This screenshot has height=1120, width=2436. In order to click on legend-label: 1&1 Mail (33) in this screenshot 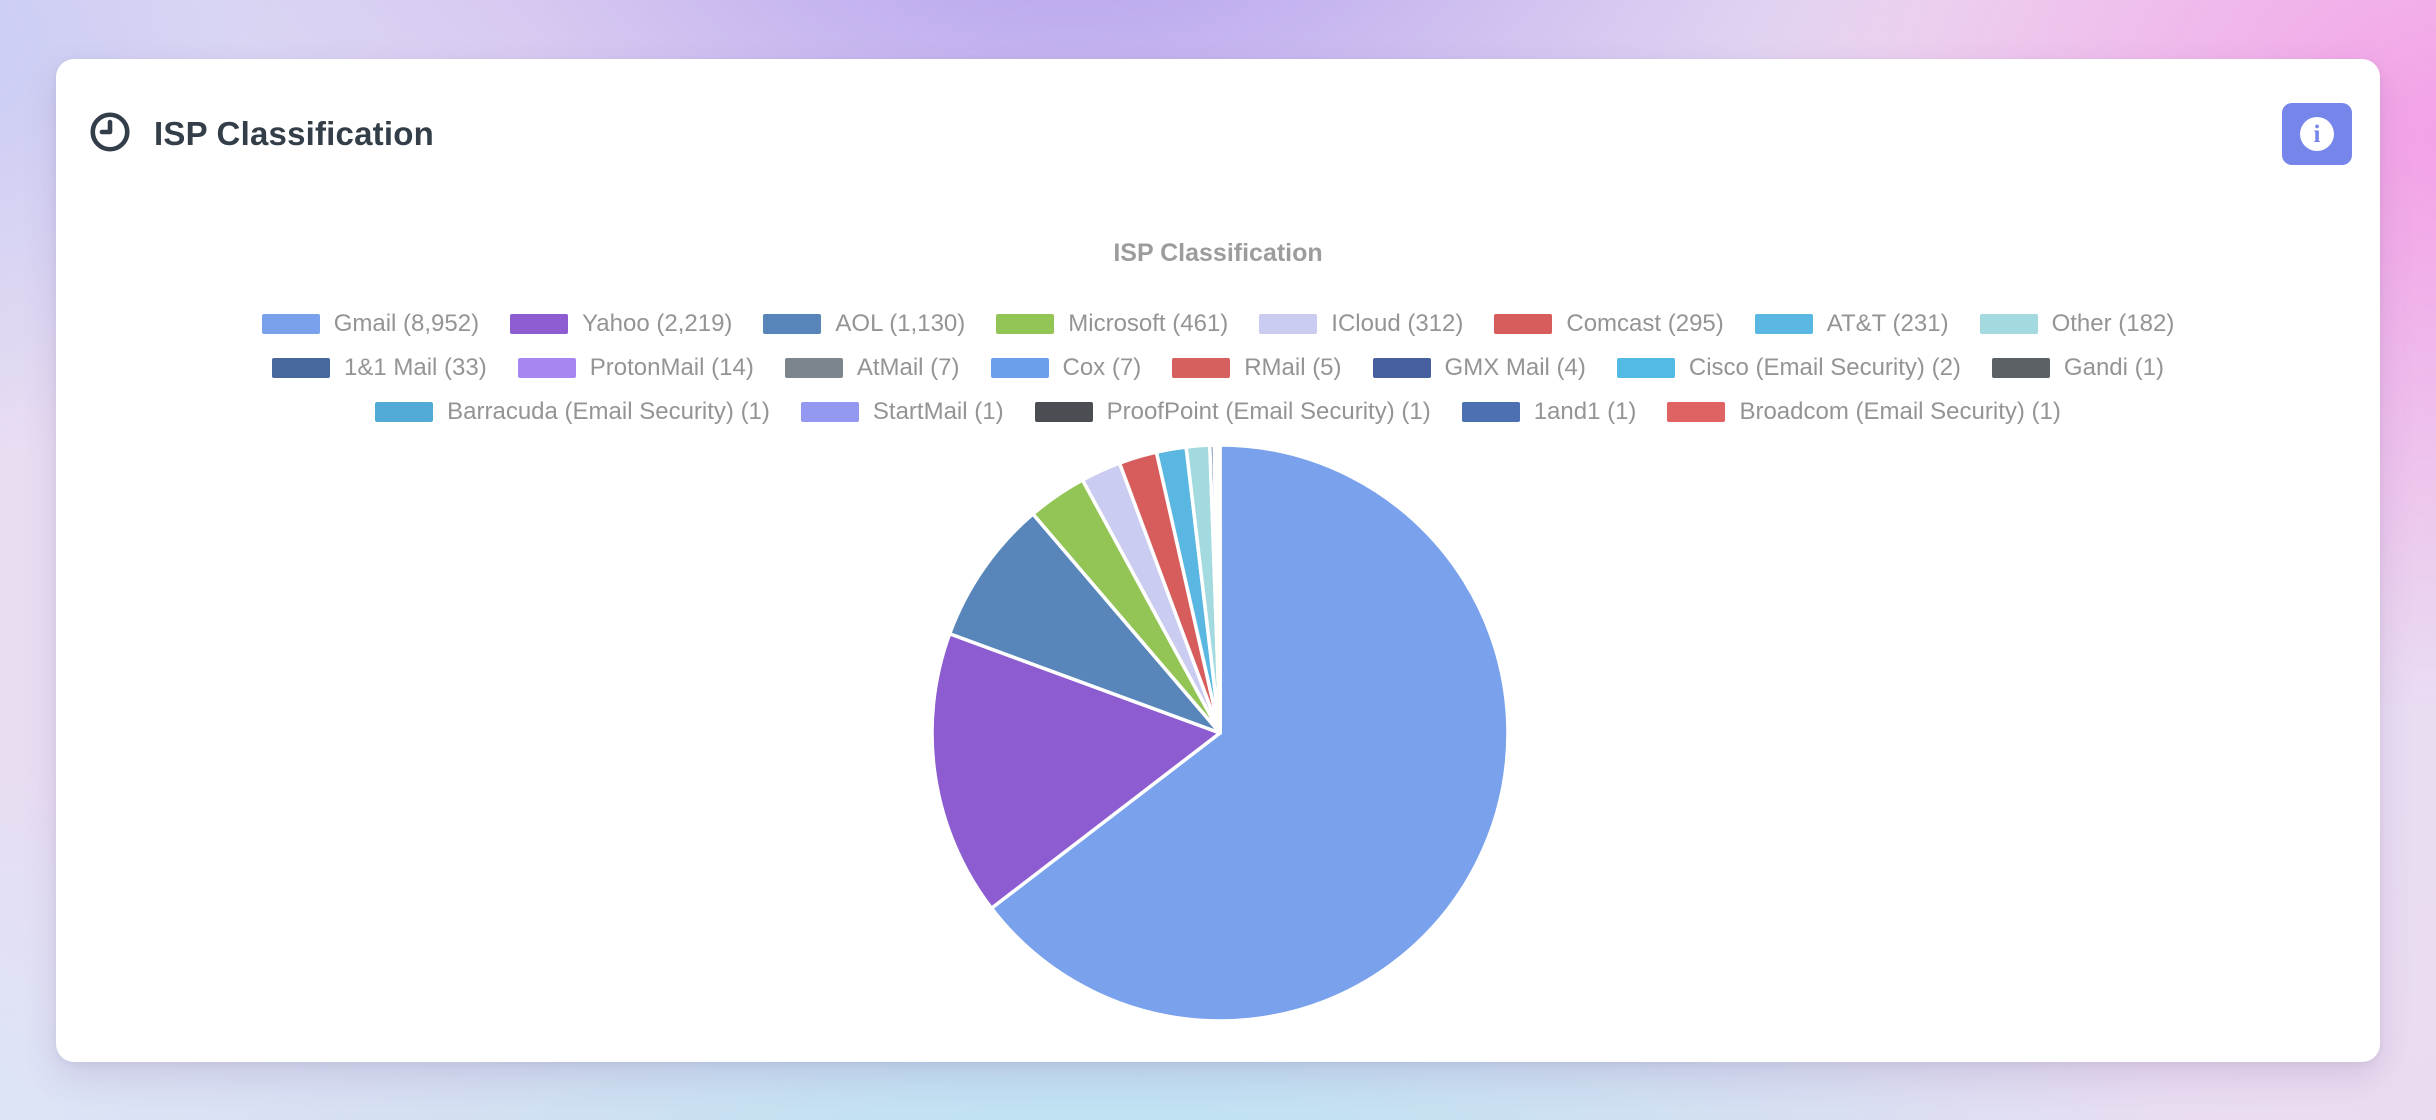, I will do `click(415, 367)`.